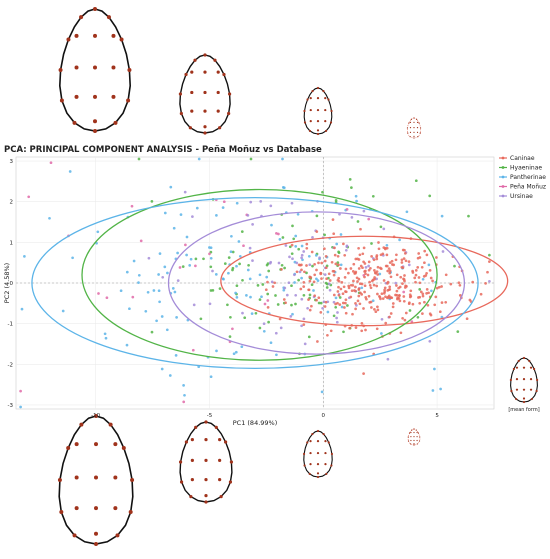 The width and height of the screenshot is (550, 559). Describe the element at coordinates (11, 406) in the screenshot. I see `y-tick-label: -3` at that location.